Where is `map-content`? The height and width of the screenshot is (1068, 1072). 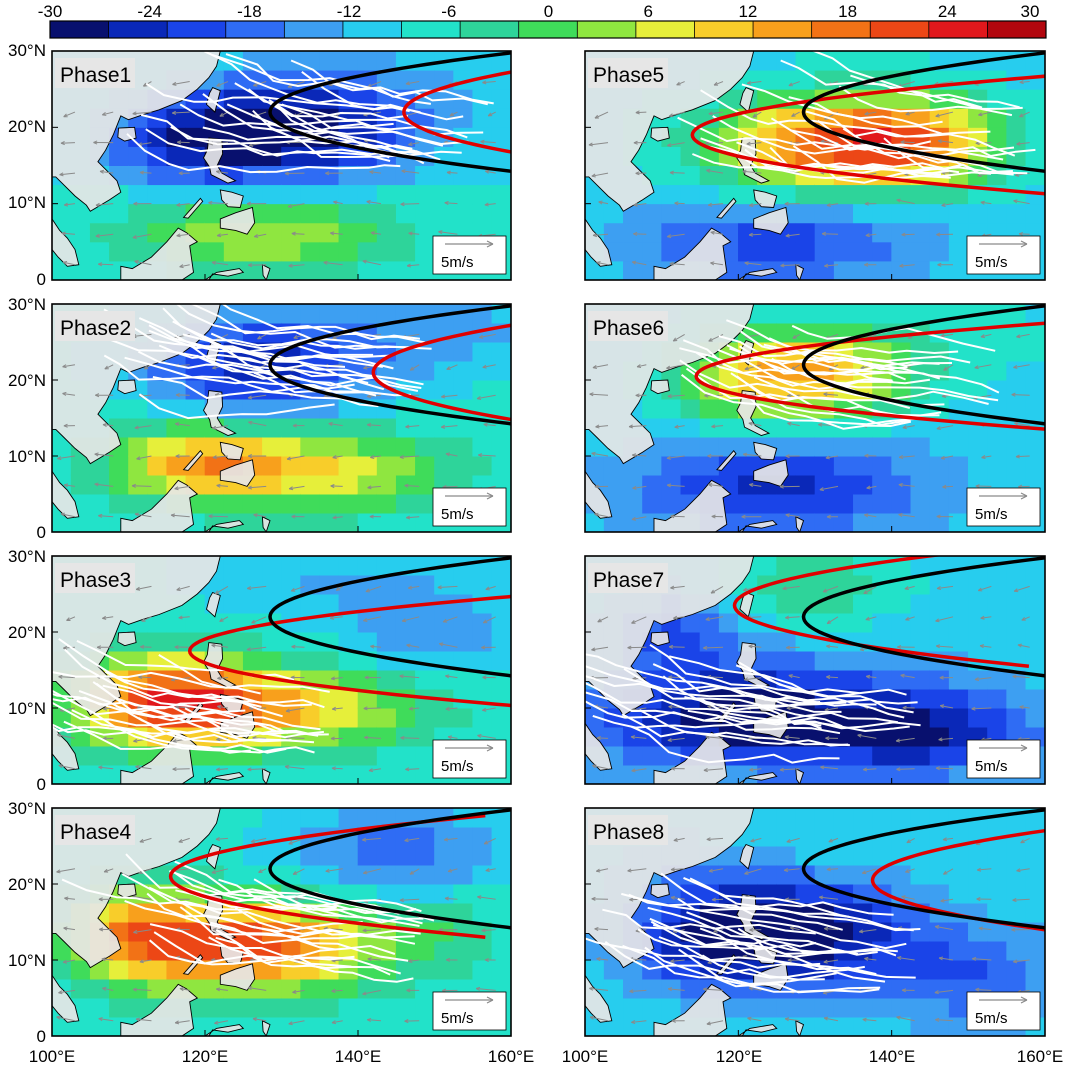
map-content is located at coordinates (281, 165).